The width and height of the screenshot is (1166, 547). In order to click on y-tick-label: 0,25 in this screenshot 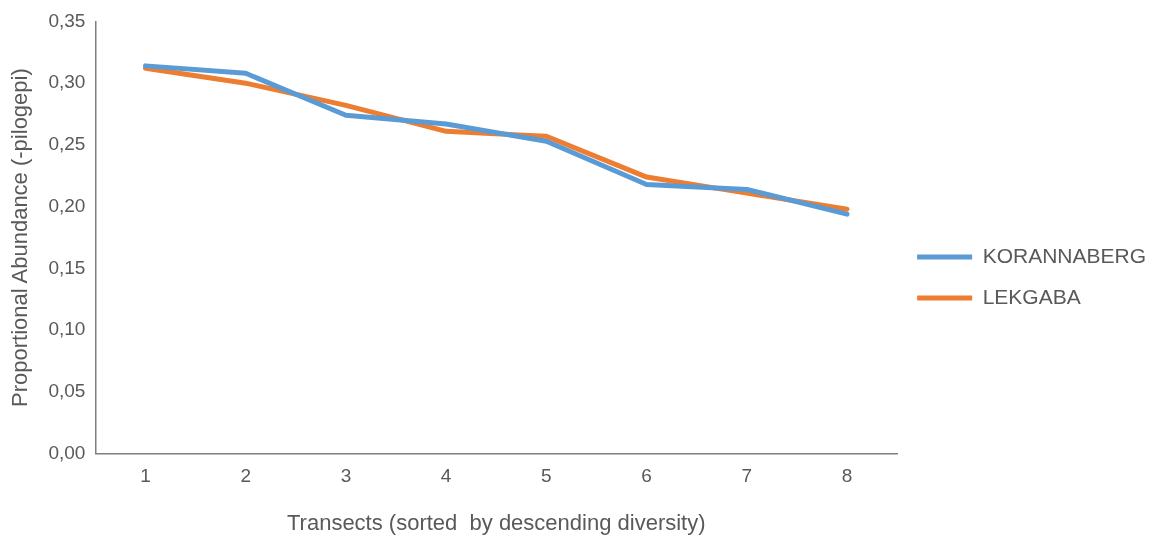, I will do `click(67, 144)`.